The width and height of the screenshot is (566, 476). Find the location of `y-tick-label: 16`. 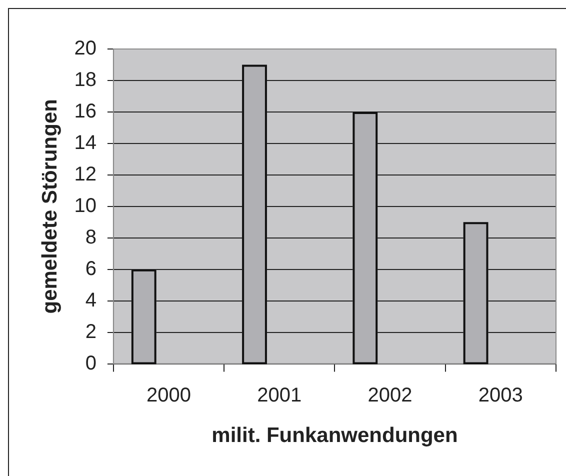

y-tick-label: 16 is located at coordinates (85, 111).